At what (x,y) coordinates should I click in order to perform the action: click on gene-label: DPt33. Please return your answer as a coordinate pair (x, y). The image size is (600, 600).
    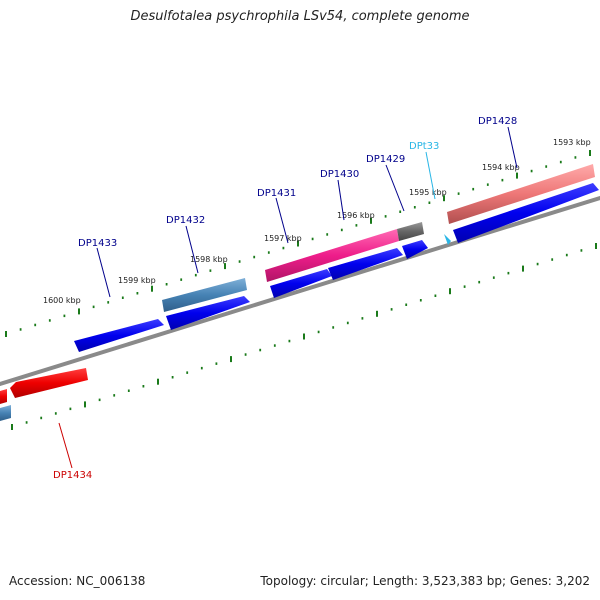
    Looking at the image, I should click on (424, 146).